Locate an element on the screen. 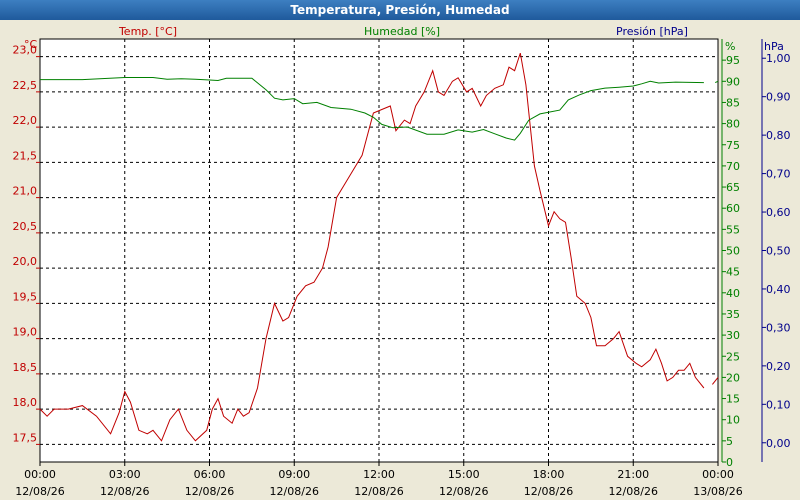  humidity-tick-label: 35 is located at coordinates (733, 314).